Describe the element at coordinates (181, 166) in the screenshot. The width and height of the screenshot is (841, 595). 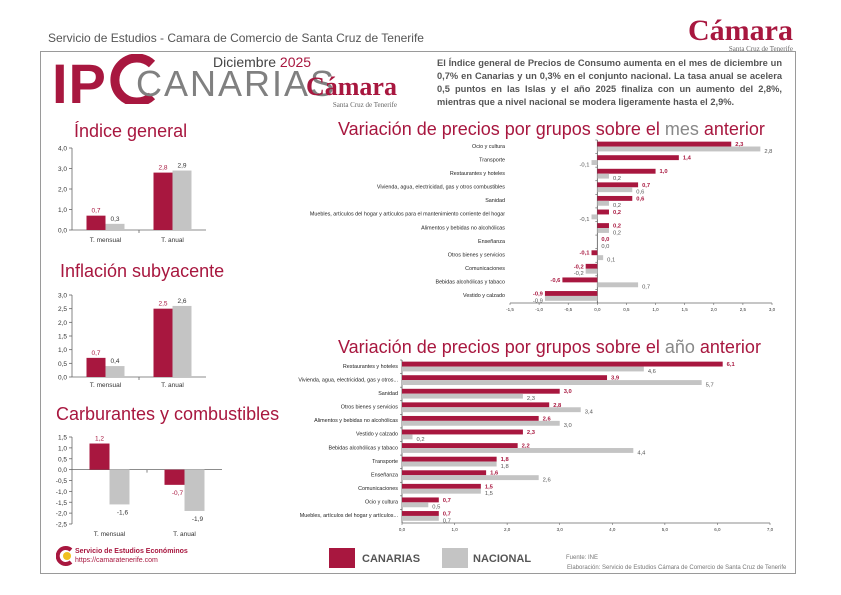
I see `data-label: 2,9` at that location.